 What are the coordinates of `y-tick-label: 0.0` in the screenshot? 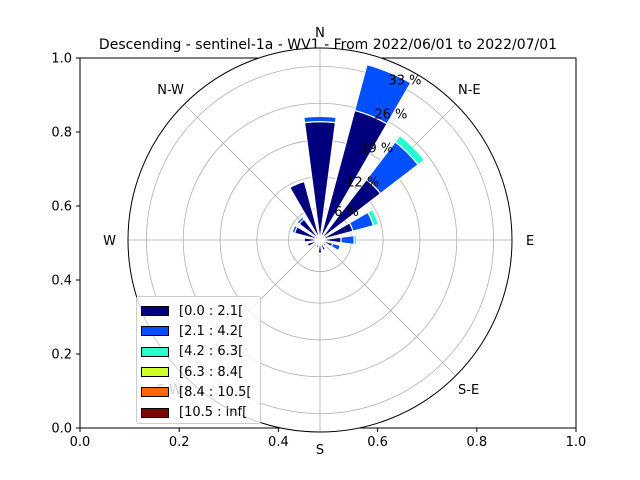 It's located at (61, 429).